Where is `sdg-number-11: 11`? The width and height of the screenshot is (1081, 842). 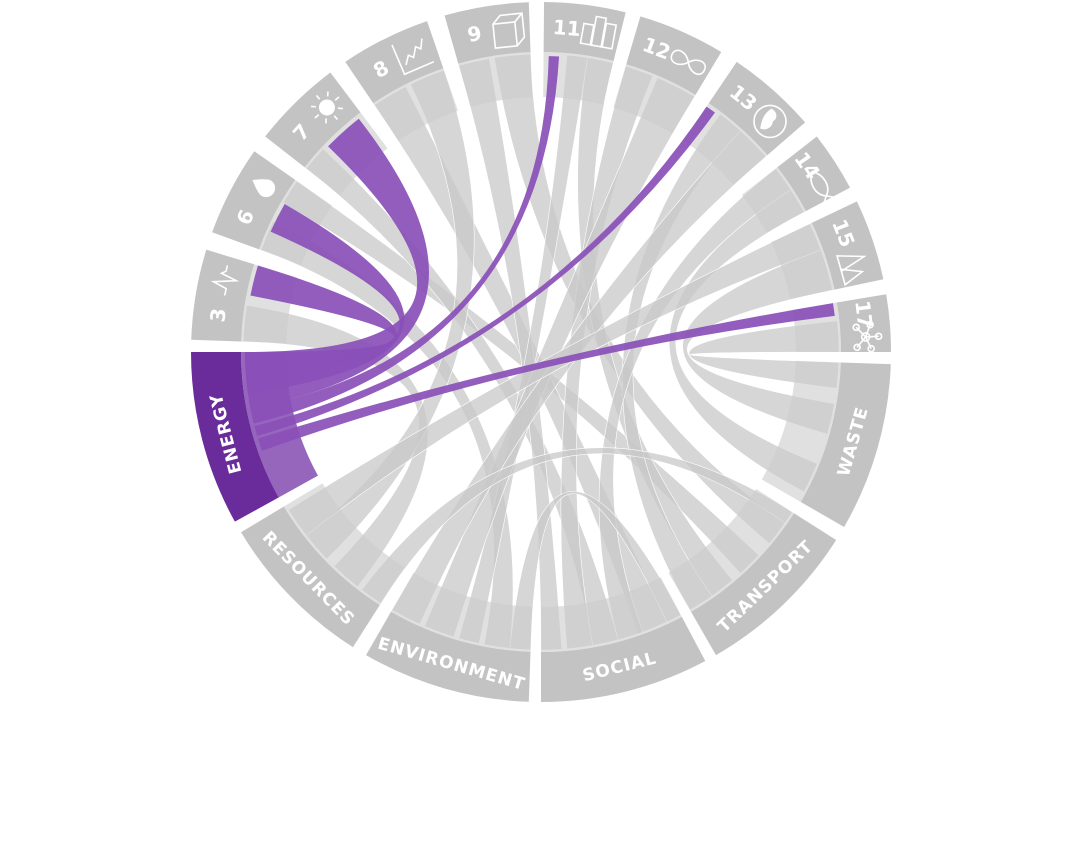 sdg-number-11: 11 is located at coordinates (567, 28).